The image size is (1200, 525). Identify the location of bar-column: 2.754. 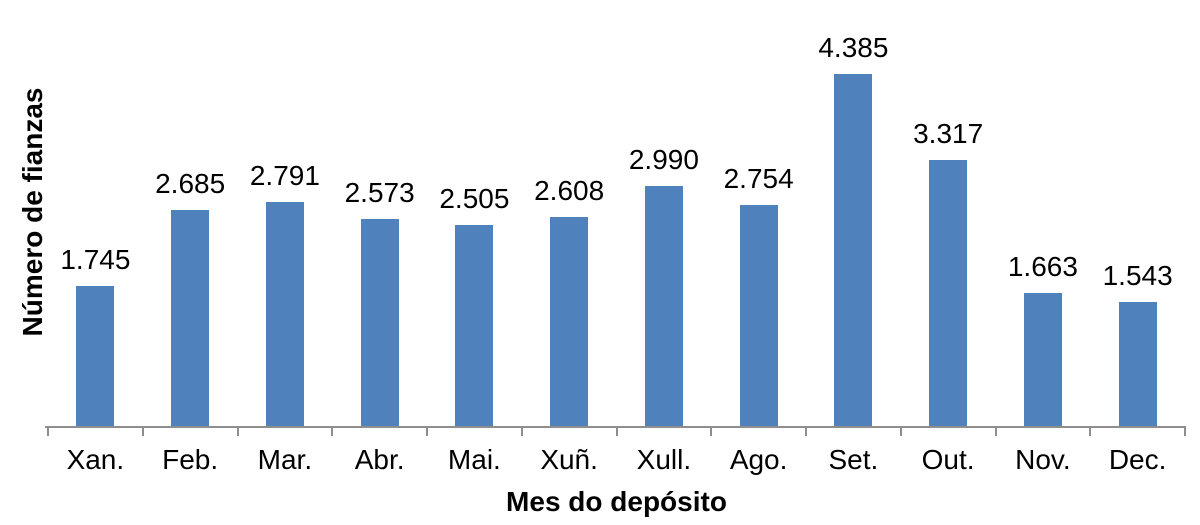
(758, 213).